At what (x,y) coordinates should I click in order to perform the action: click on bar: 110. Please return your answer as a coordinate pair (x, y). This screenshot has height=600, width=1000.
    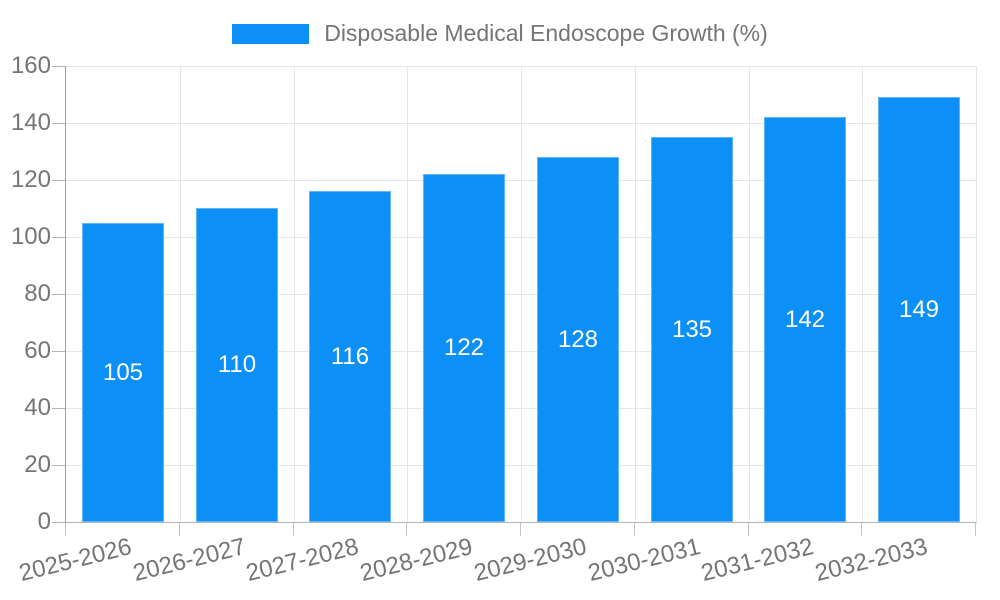
    Looking at the image, I should click on (237, 365).